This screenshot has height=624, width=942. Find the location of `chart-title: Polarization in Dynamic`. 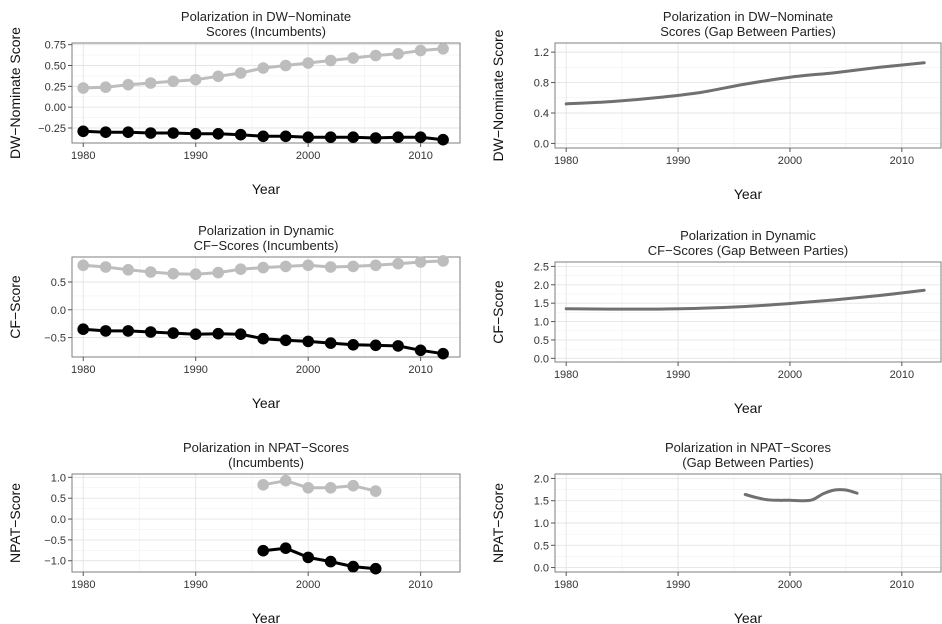

chart-title: Polarization in Dynamic is located at coordinates (266, 230).